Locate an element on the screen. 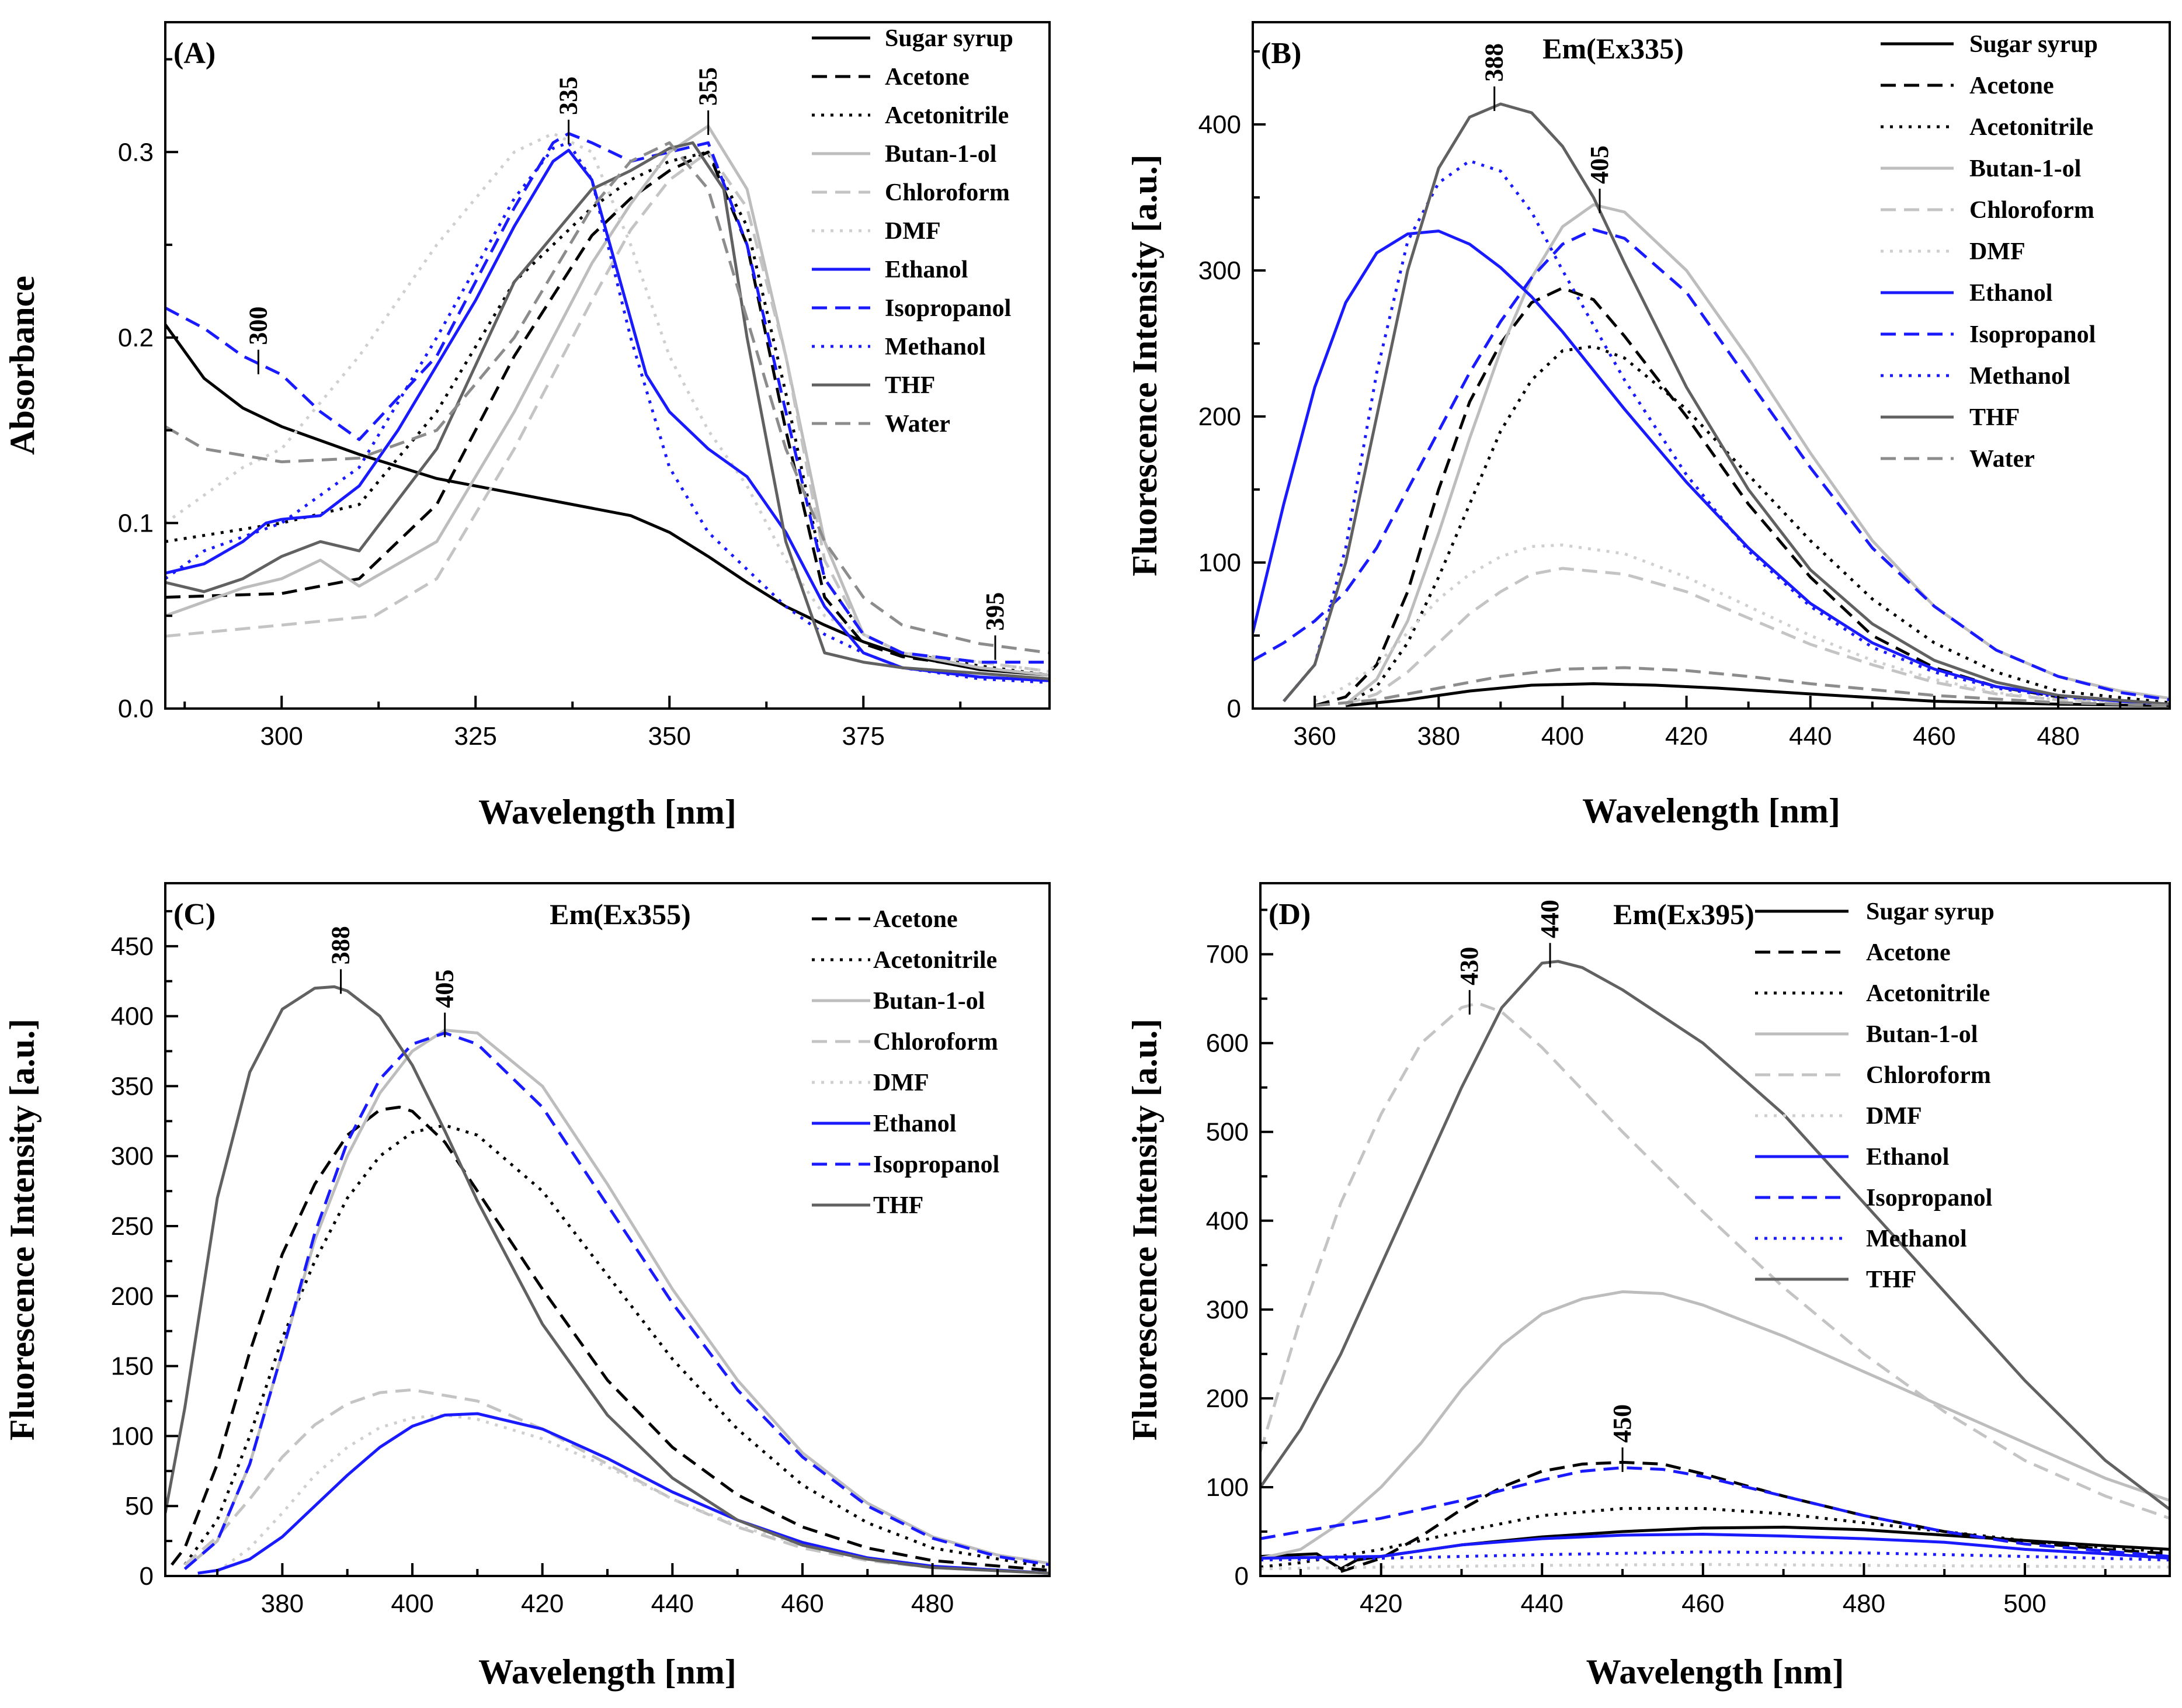 This screenshot has height=1708, width=2182. peak-label: 300 is located at coordinates (258, 326).